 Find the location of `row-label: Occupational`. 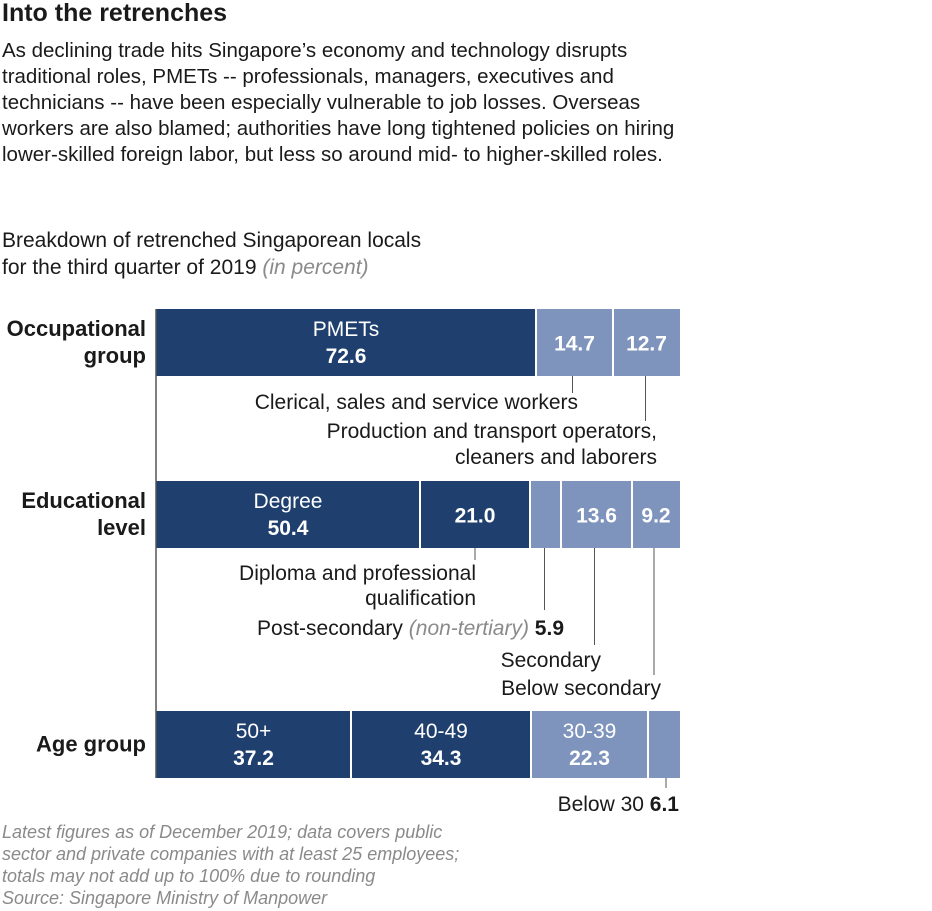

row-label: Occupational is located at coordinates (76, 328).